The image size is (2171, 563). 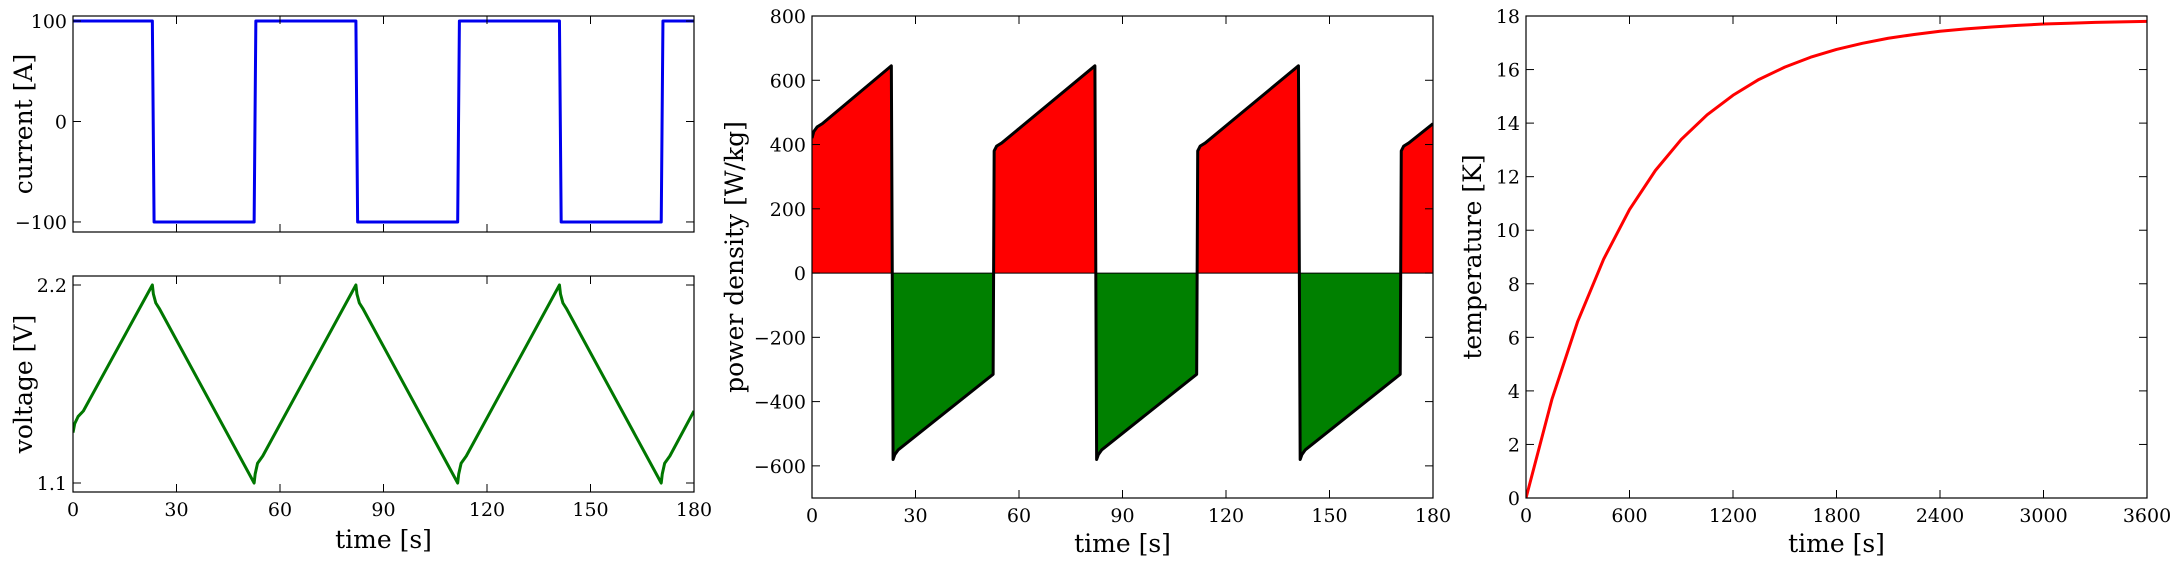 What do you see at coordinates (1122, 169) in the screenshot?
I see `area-positive` at bounding box center [1122, 169].